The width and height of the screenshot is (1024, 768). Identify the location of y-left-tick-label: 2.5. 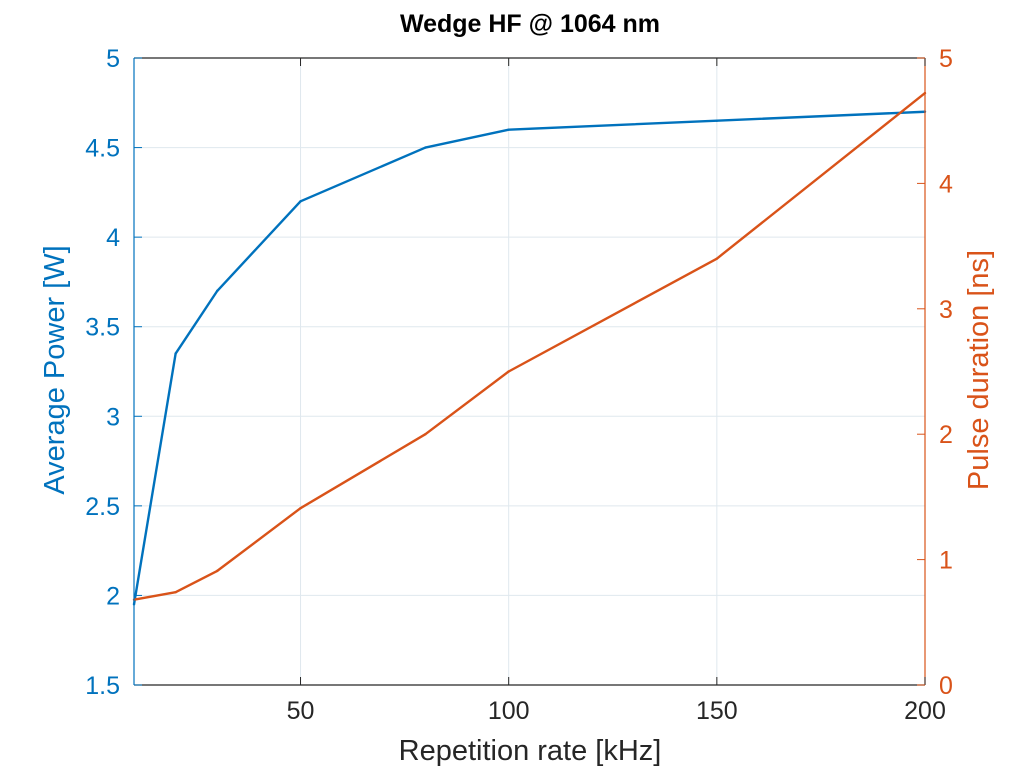
(102, 507).